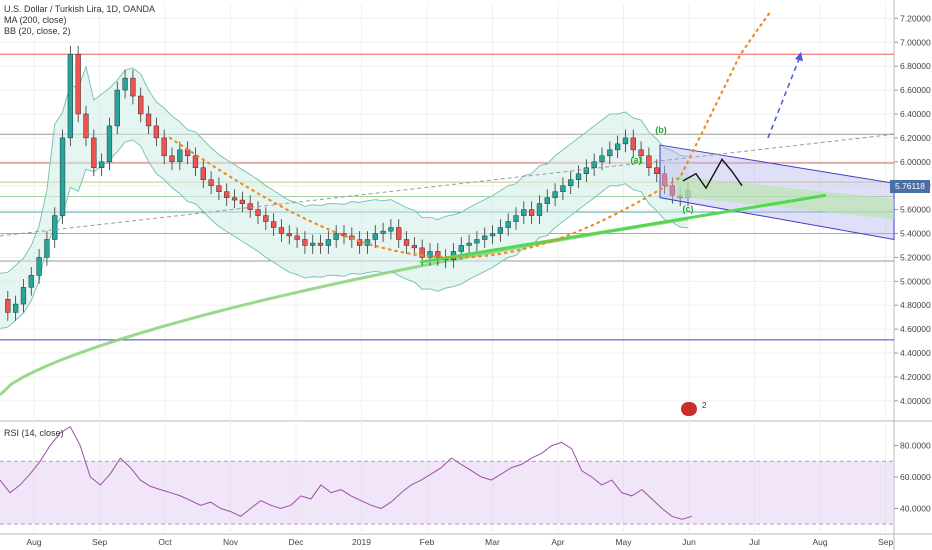 The height and width of the screenshot is (550, 932). I want to click on wave-projection-black, so click(712, 174).